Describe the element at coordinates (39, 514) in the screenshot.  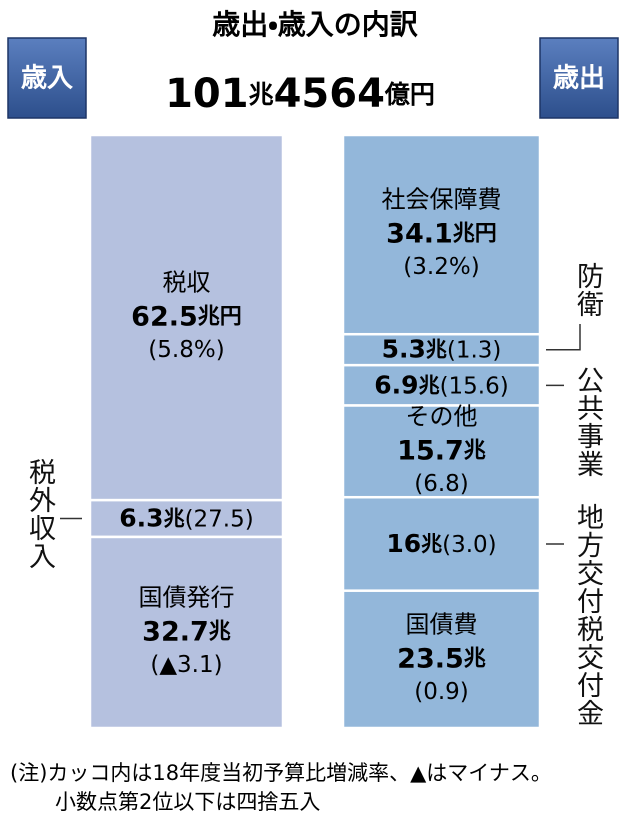
I see `segment-name: 税外収入` at that location.